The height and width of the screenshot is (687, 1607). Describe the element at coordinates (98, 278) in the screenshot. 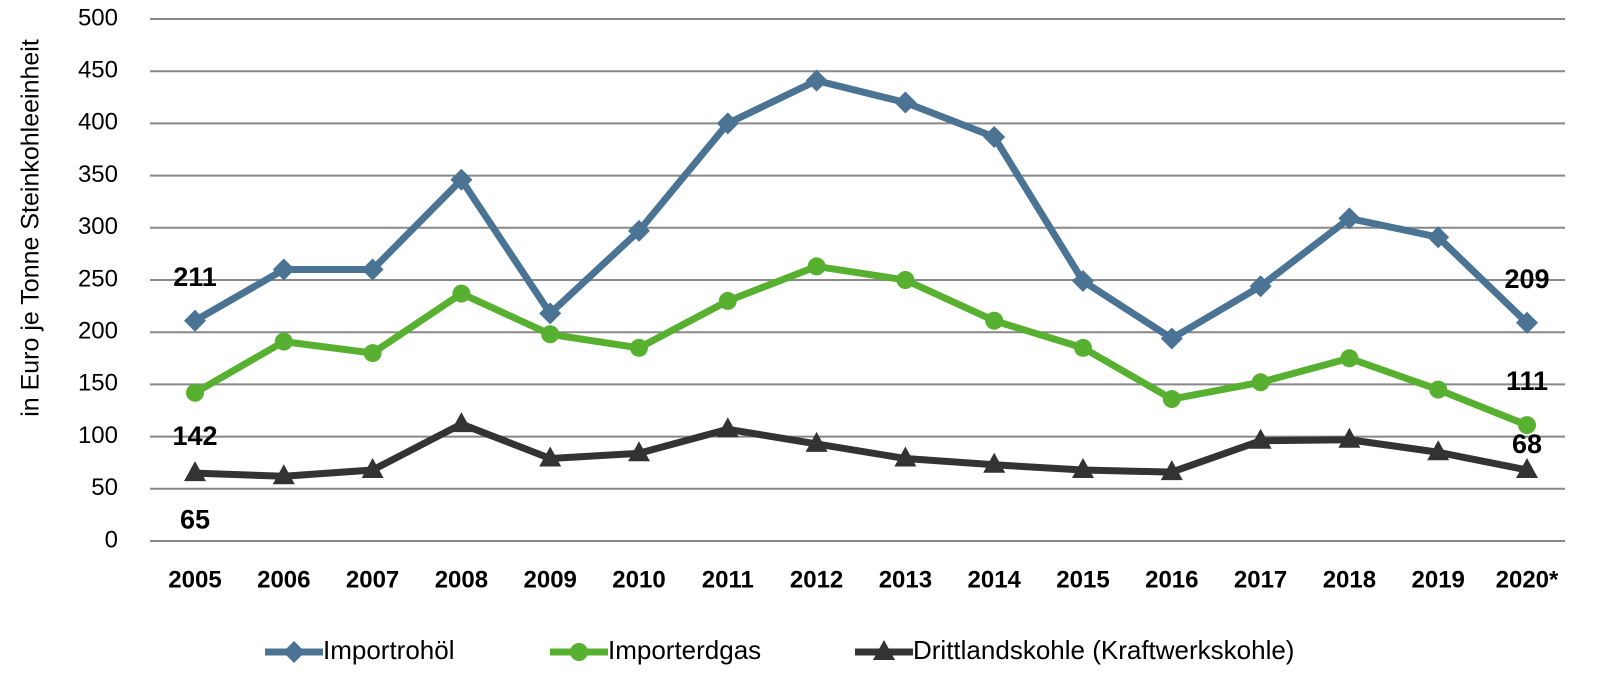

I see `y-tick-label: 250` at that location.